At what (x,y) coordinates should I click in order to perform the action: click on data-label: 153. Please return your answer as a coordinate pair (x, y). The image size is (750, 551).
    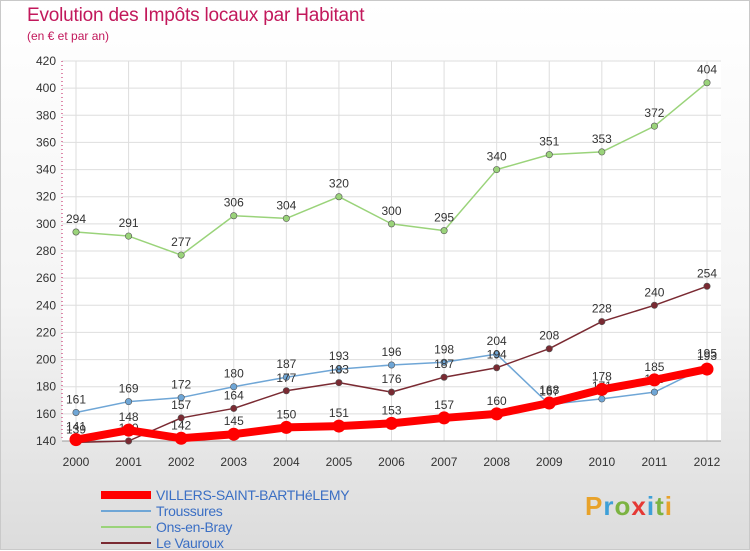
    Looking at the image, I should click on (391, 410).